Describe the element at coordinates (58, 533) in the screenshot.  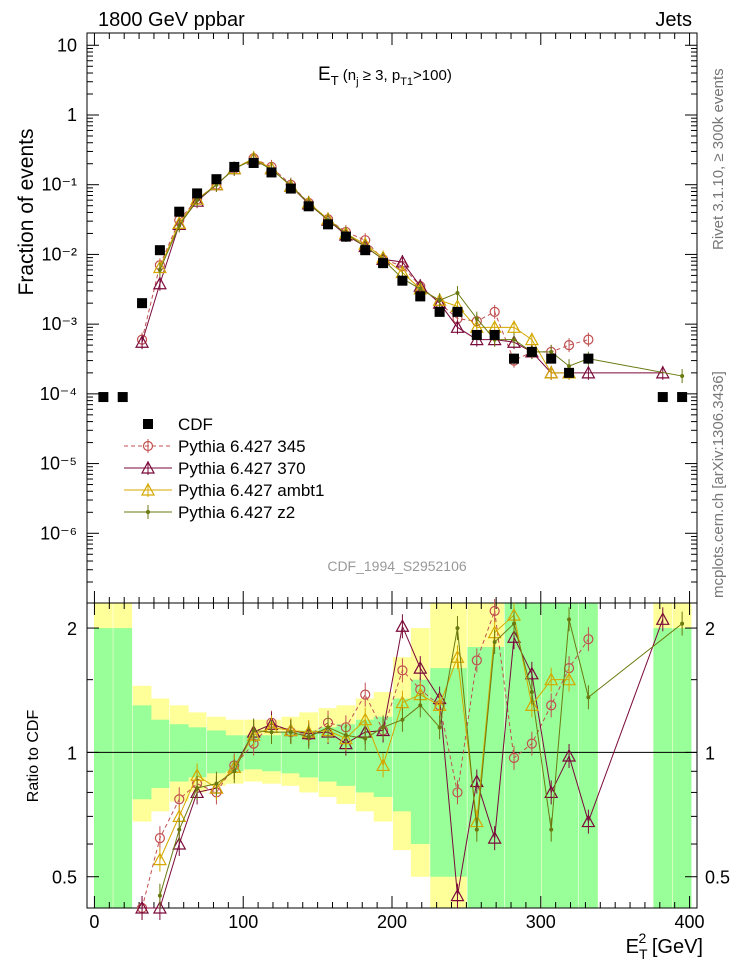
I see `y-tick-label: 10⁻⁶` at that location.